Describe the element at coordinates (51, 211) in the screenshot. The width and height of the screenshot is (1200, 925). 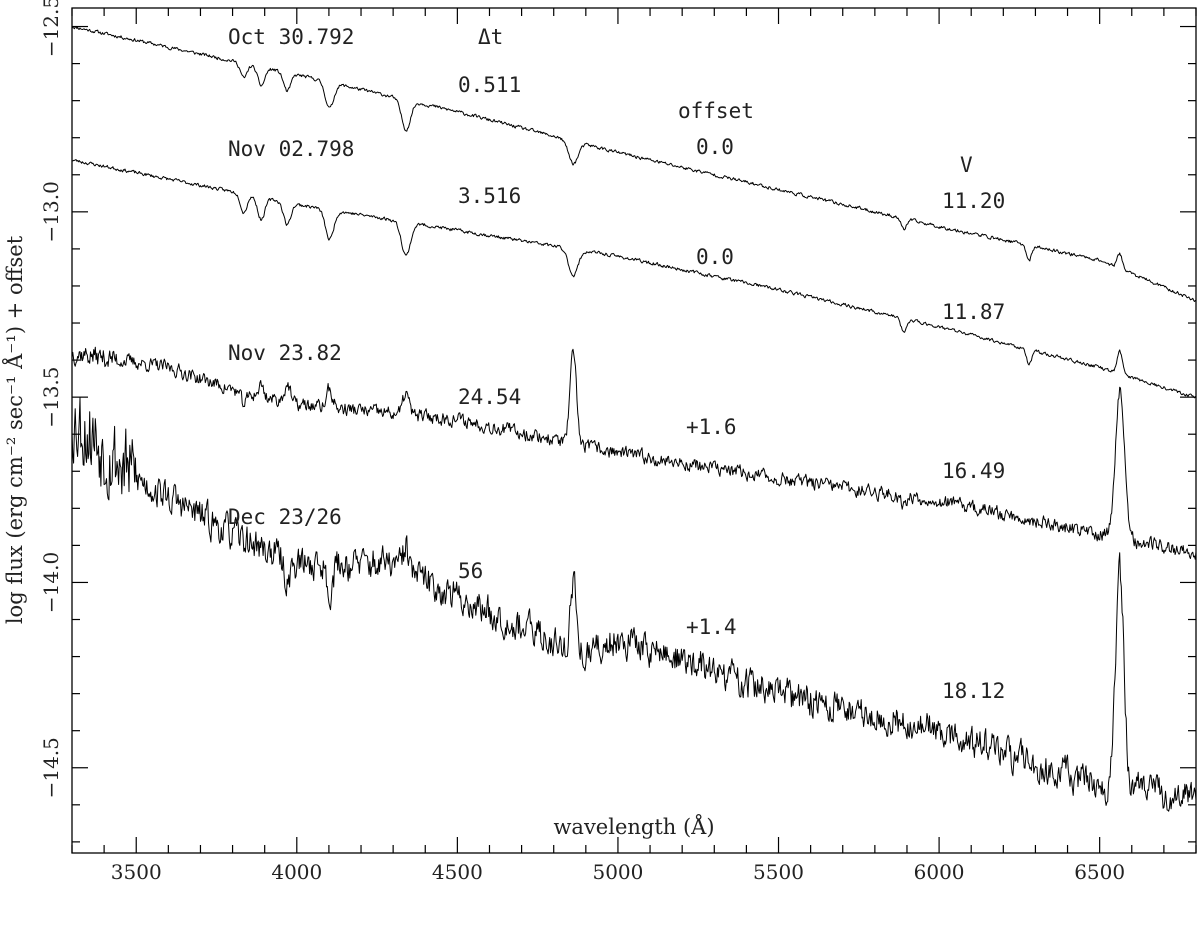
I see `y-tick-label: −13.0` at that location.